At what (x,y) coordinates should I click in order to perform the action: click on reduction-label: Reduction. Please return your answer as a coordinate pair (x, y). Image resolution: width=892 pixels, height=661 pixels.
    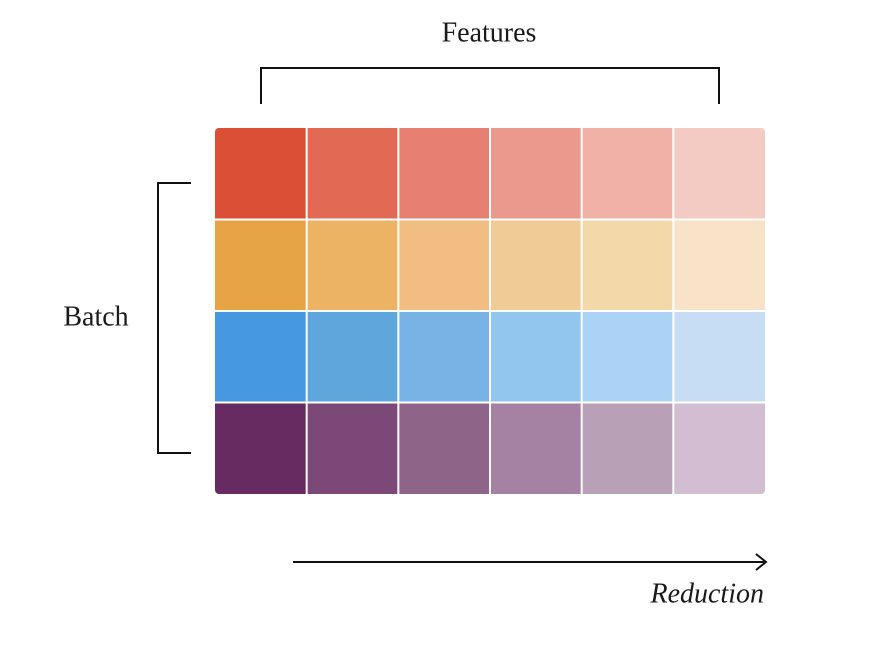
    Looking at the image, I should click on (706, 593).